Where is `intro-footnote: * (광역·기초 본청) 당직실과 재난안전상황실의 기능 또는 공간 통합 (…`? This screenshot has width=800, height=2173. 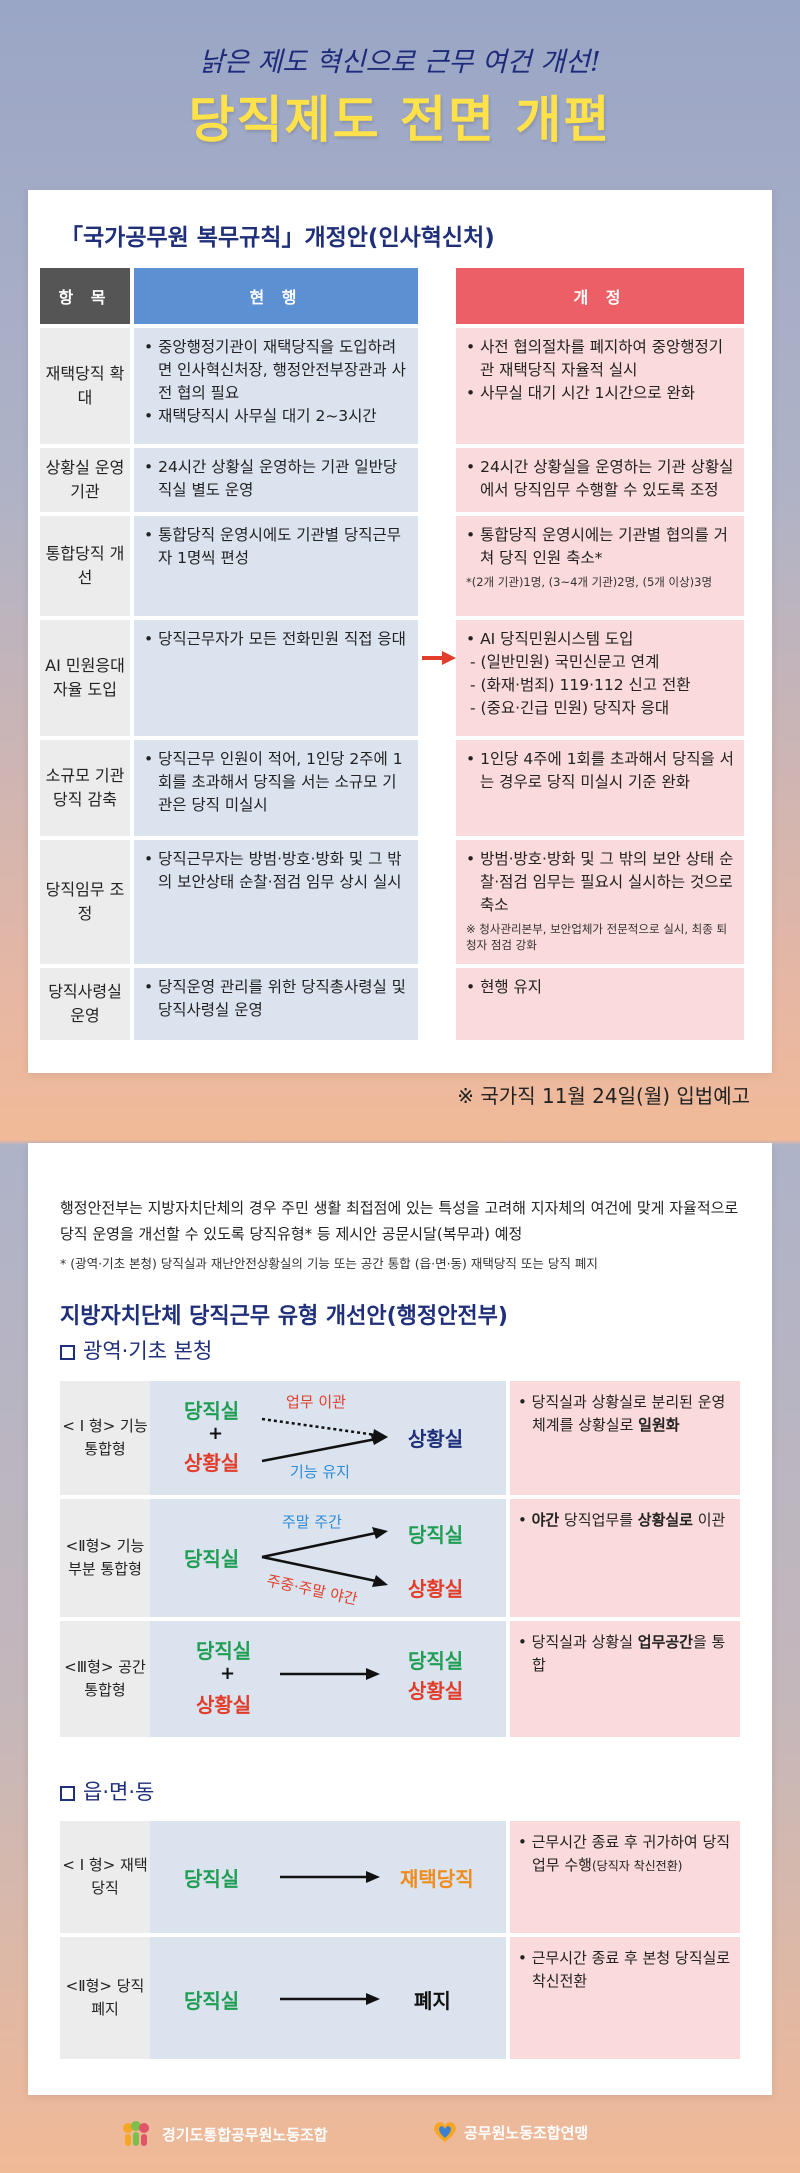
intro-footnote: * (광역·기초 본청) 당직실과 재난안전상황실의 기능 또는 공간 통합 (… is located at coordinates (329, 1263).